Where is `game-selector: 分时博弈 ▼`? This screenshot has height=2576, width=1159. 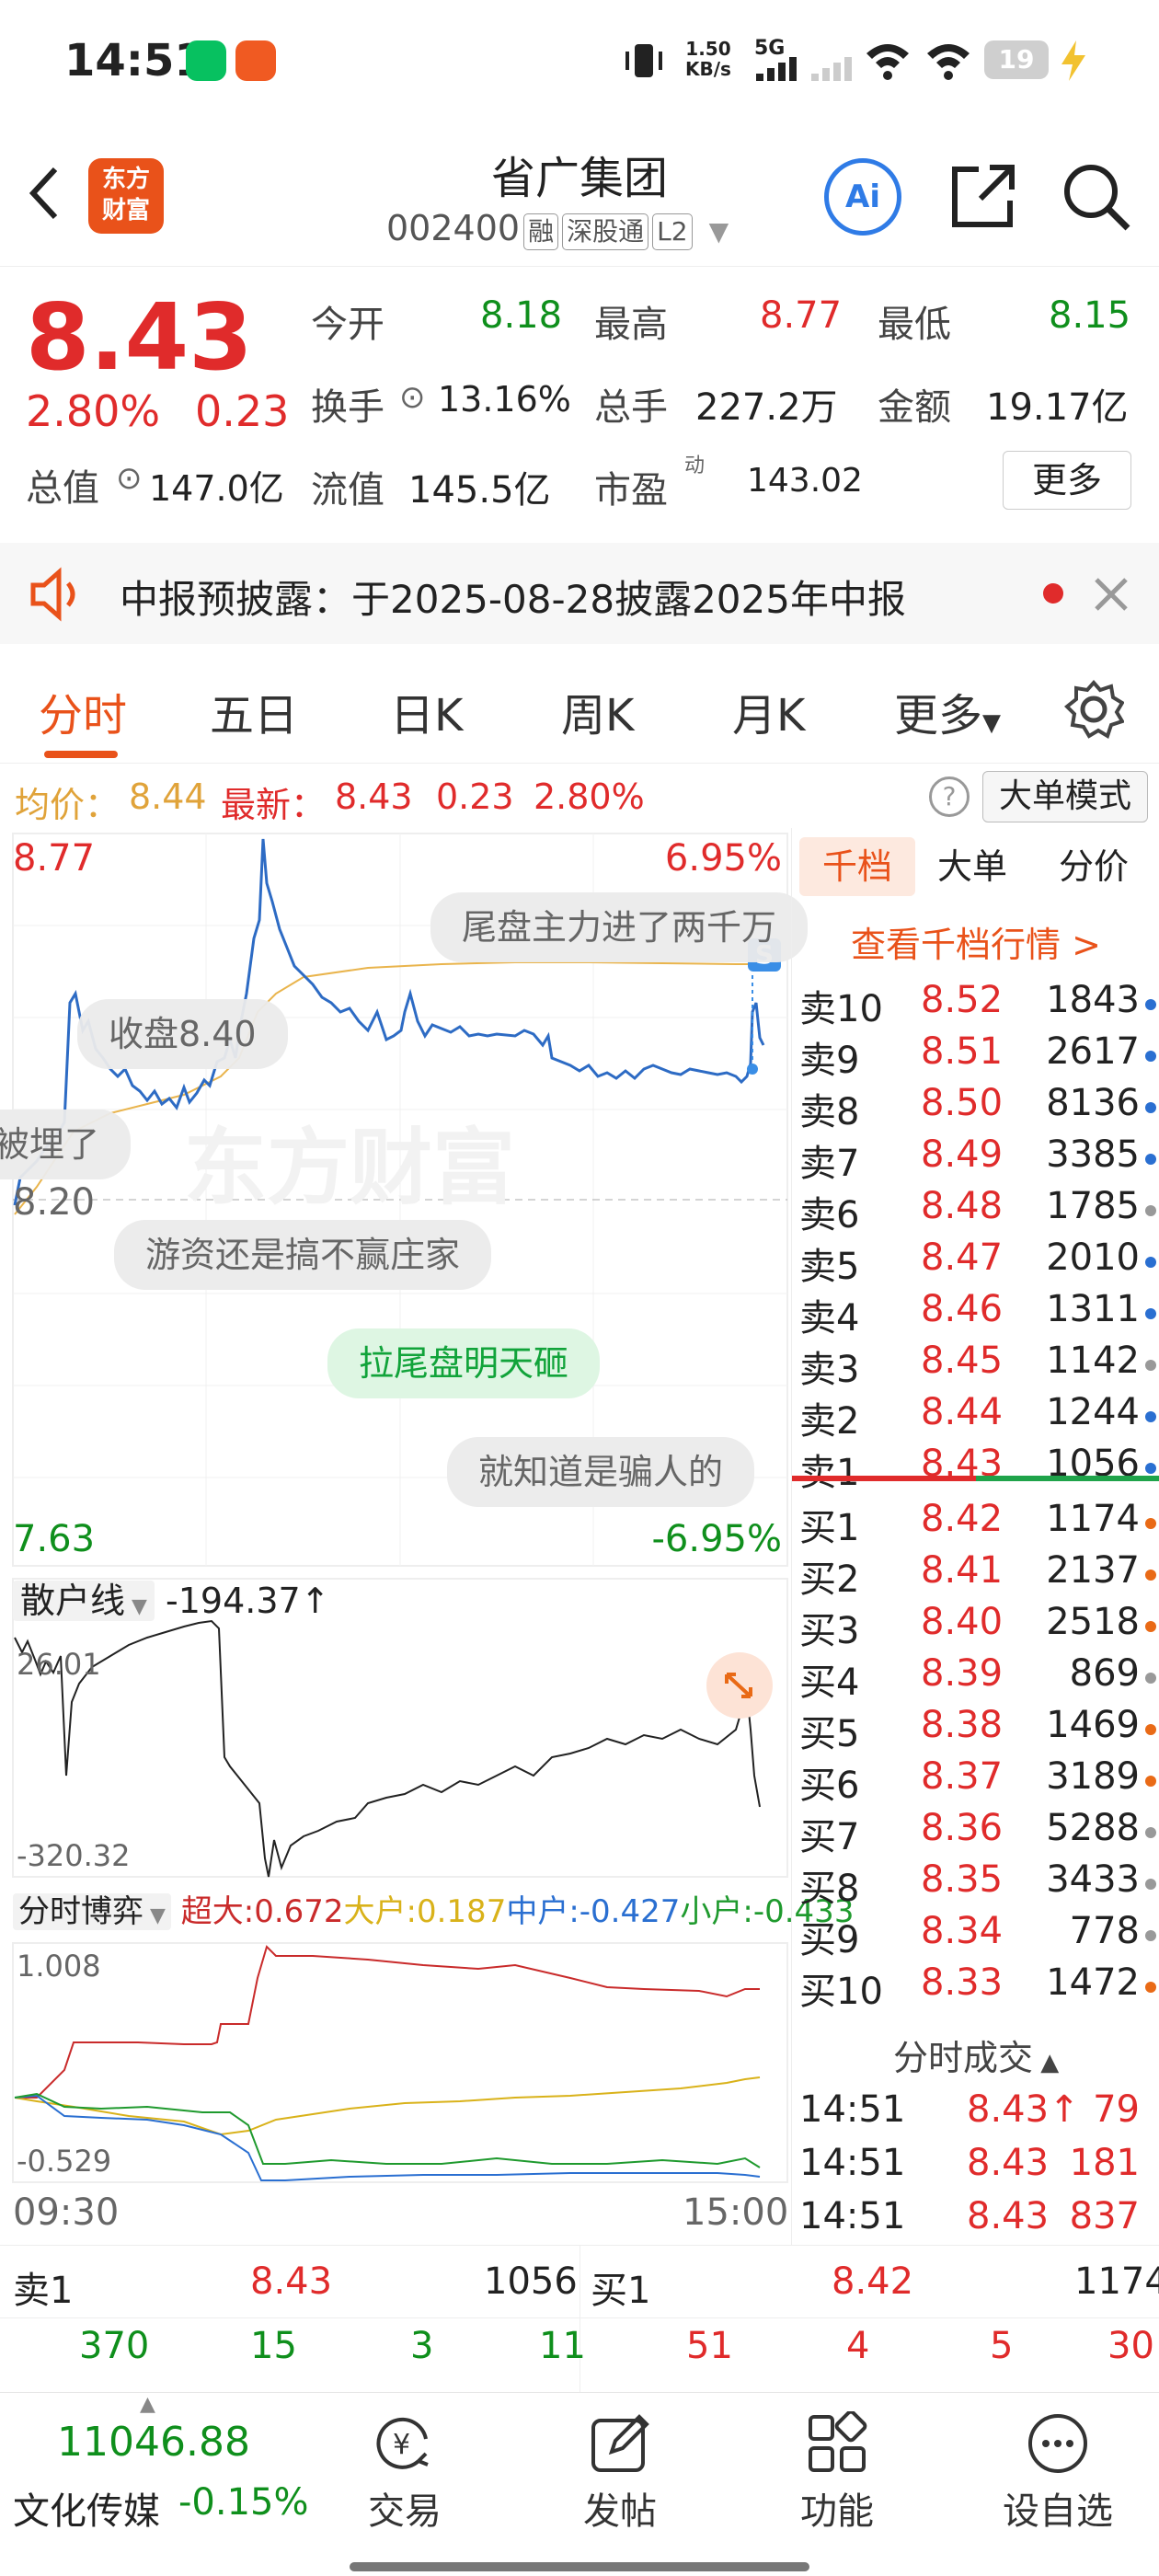 game-selector: 分时博弈 ▼ is located at coordinates (92, 1911).